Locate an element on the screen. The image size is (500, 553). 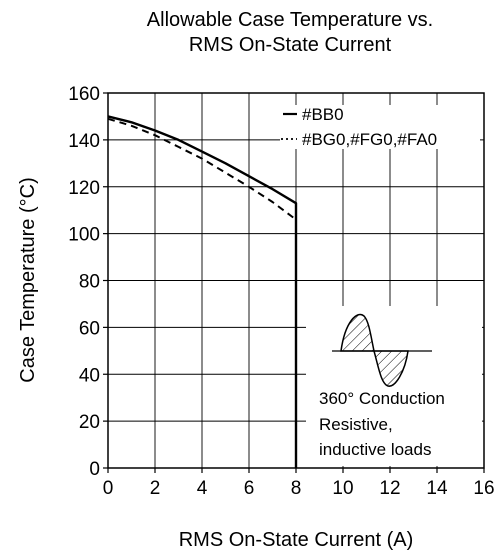
legend: #BB0 #BG0,#FG0,#FA0 is located at coordinates (380, 127).